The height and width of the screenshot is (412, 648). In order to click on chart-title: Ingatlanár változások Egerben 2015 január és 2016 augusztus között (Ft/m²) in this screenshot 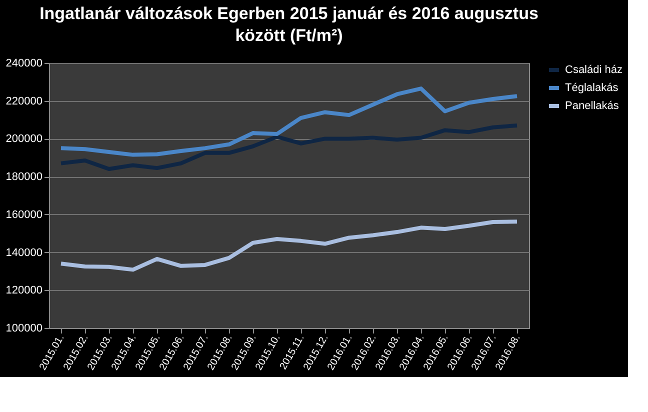, I will do `click(289, 24)`.